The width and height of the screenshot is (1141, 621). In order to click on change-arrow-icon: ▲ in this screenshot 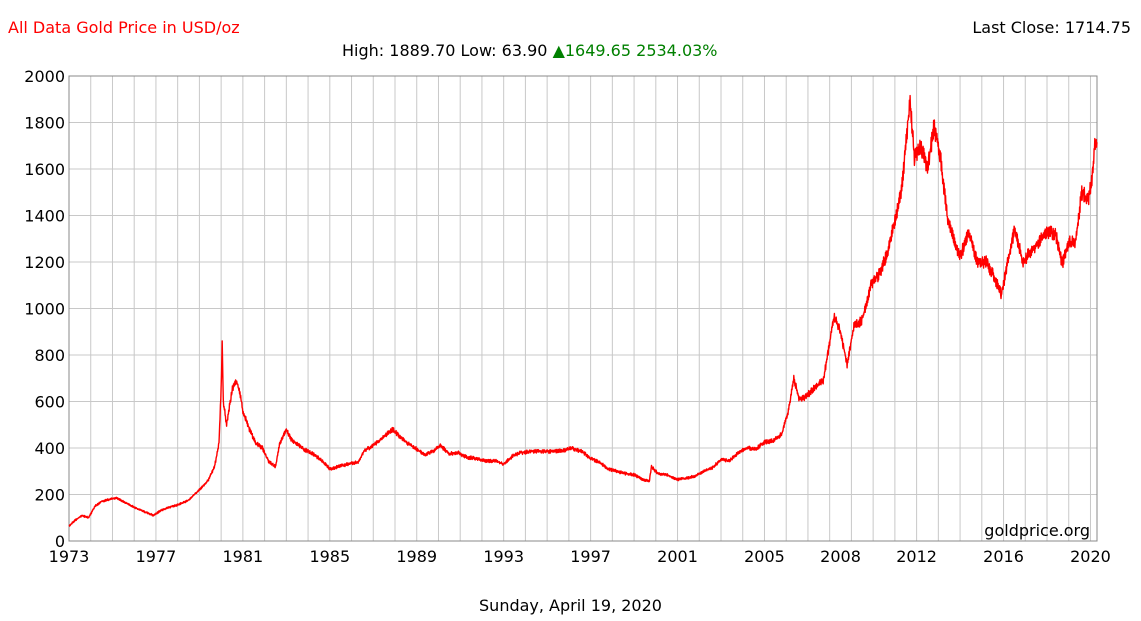, I will do `click(558, 50)`.